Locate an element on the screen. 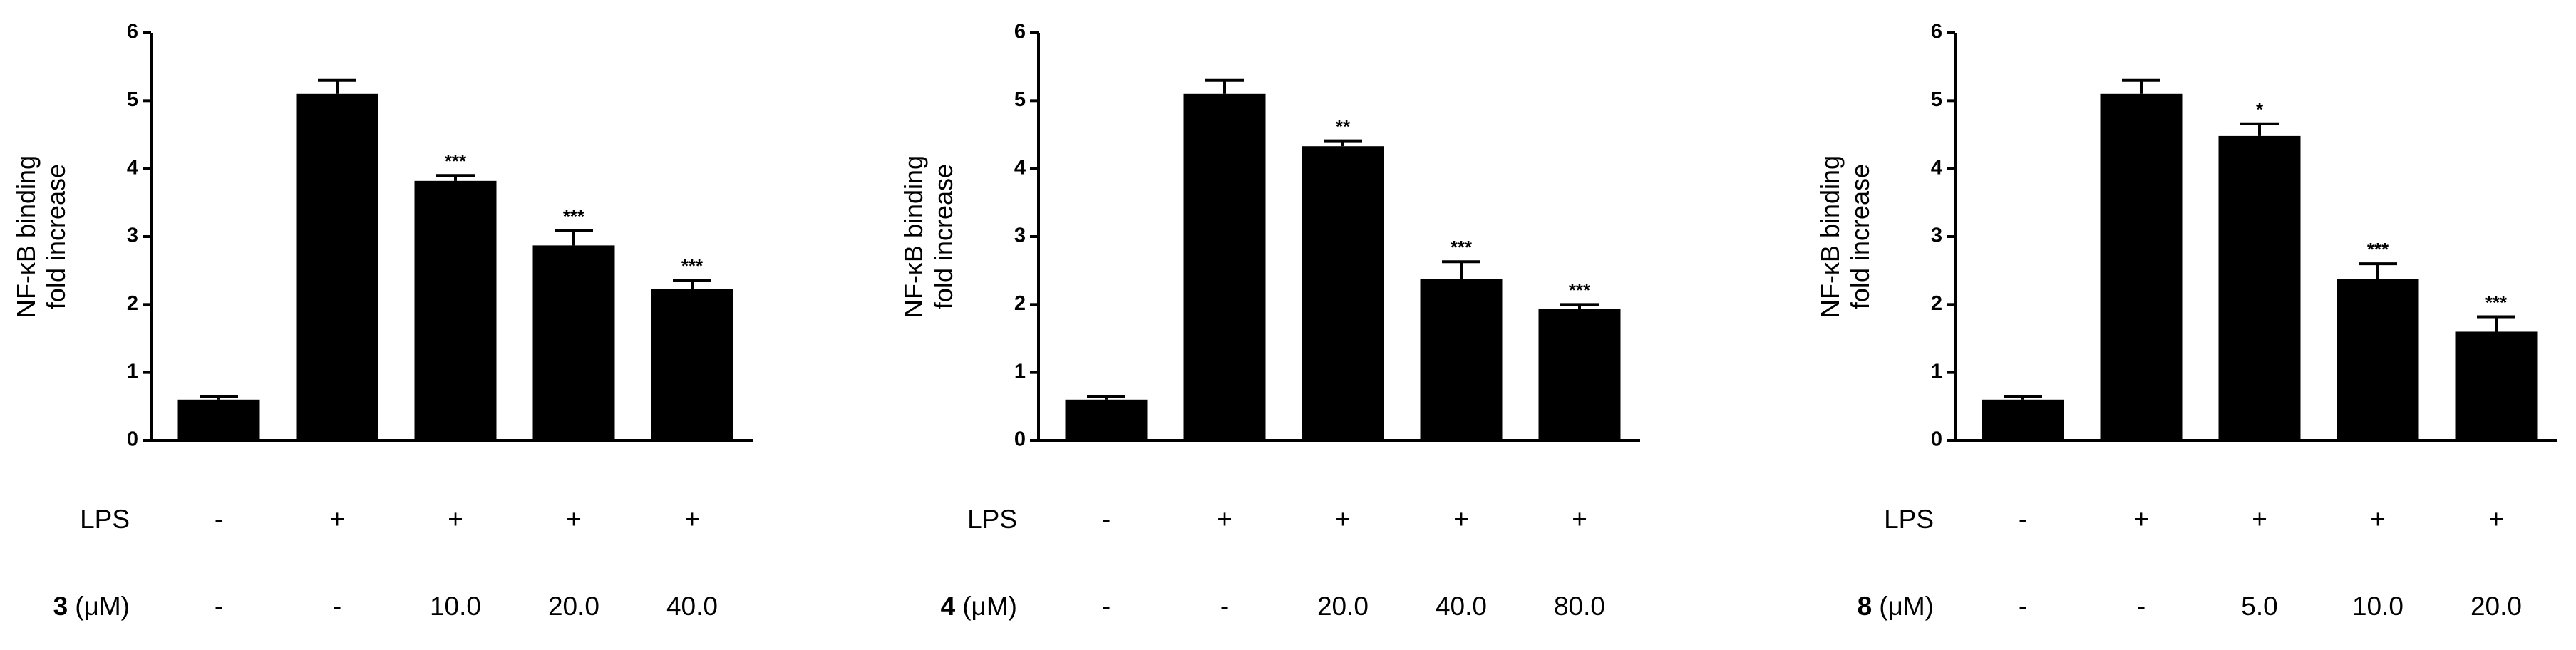 This screenshot has height=650, width=2576. row-label: 3 (μM) is located at coordinates (91, 606).